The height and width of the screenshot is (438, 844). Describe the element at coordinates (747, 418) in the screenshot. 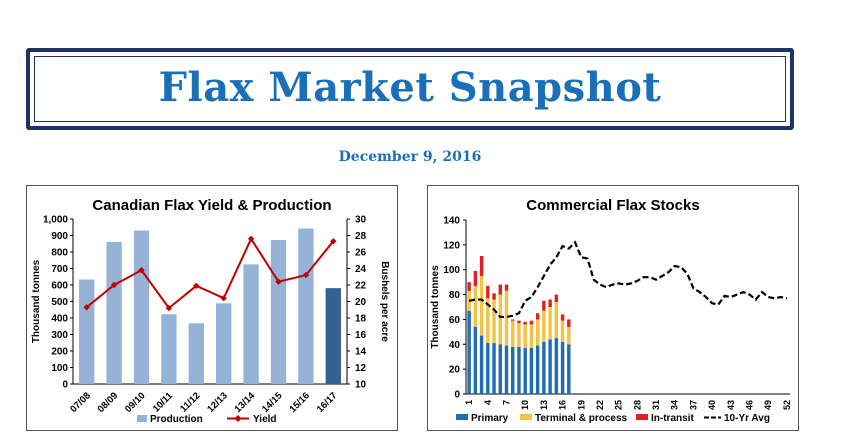

I see `legend-label-10yr-avg: 10-Yr Avg` at that location.